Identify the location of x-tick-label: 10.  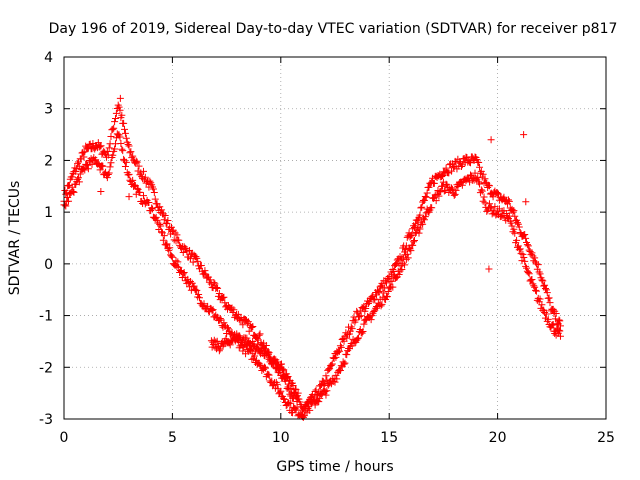
(281, 438).